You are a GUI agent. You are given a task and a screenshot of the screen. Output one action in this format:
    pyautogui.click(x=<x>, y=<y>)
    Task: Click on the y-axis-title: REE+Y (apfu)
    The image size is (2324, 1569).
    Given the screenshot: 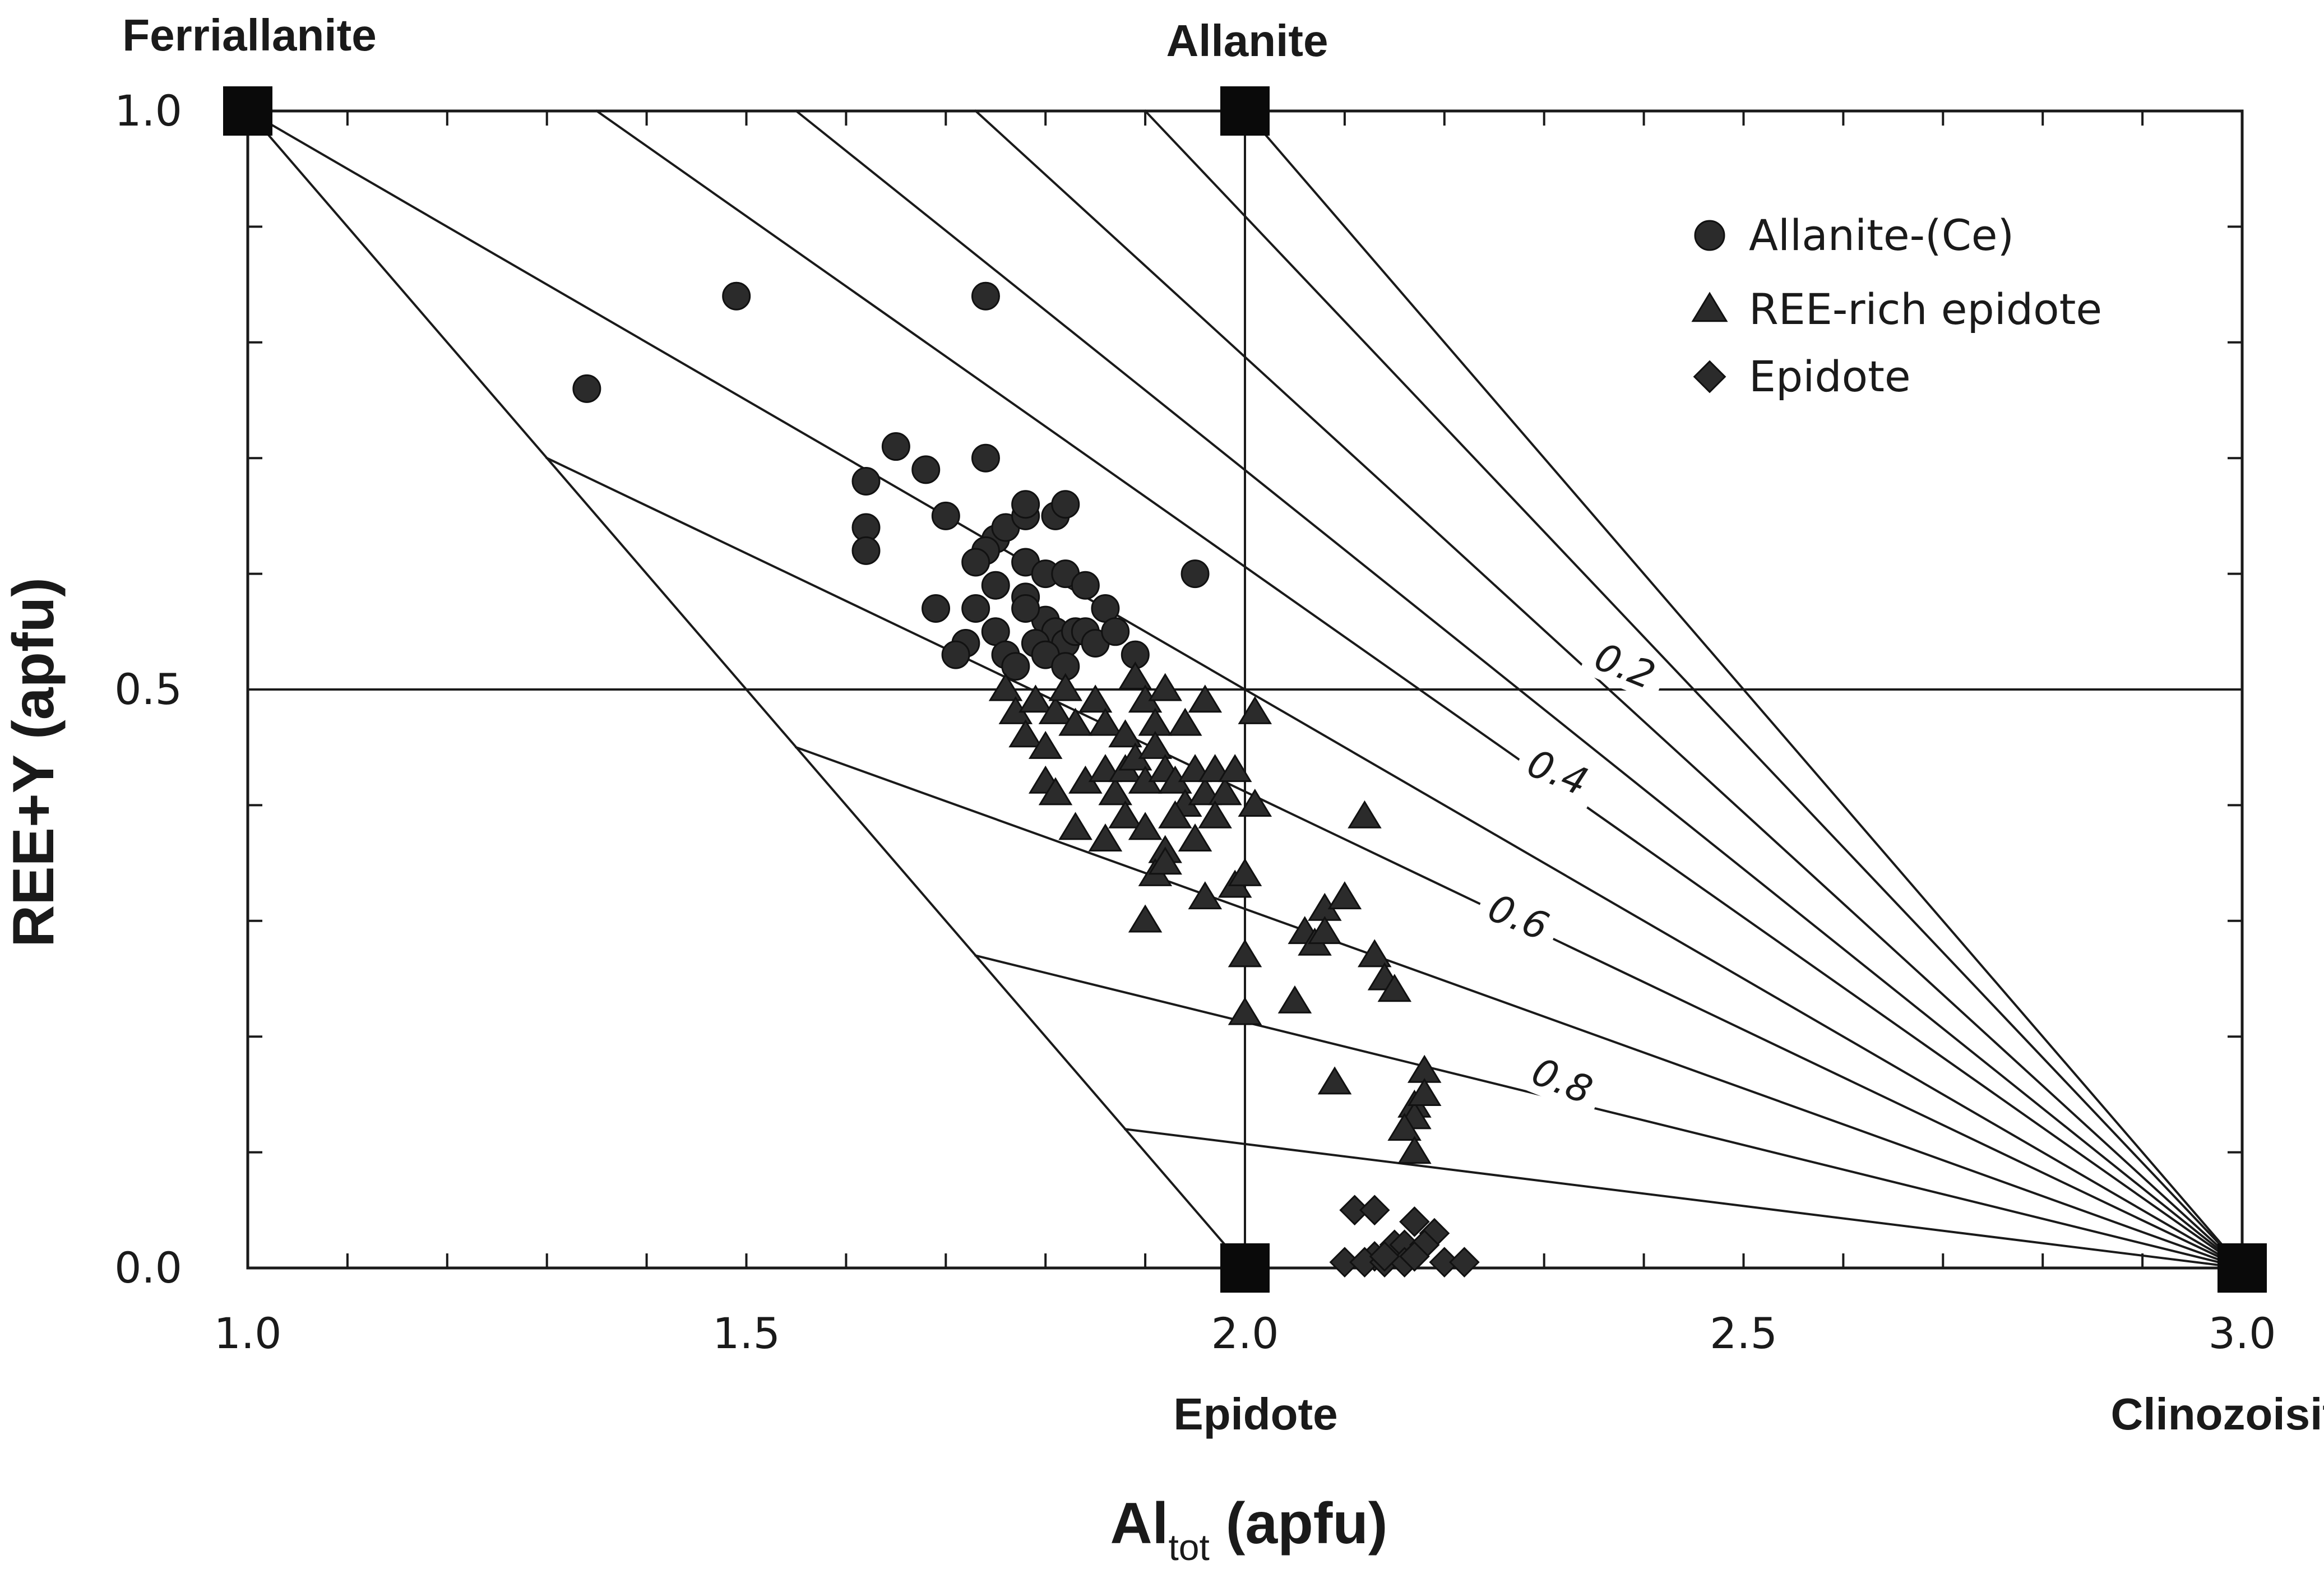 What is the action you would take?
    pyautogui.click(x=33, y=762)
    